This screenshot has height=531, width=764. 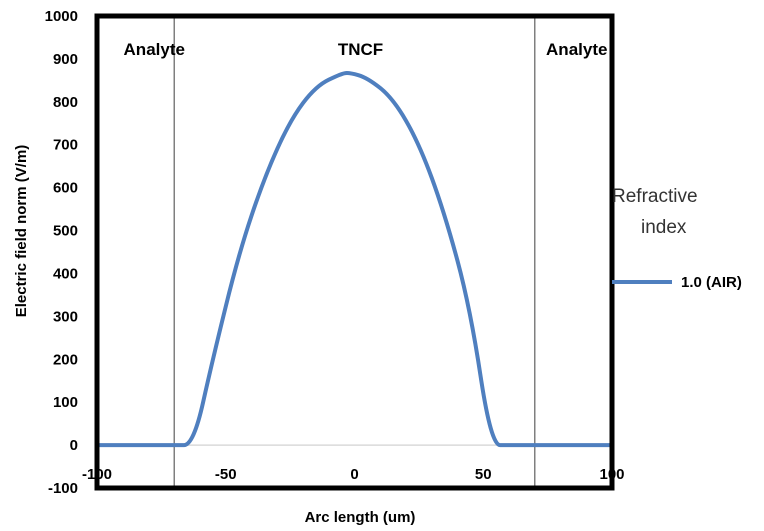 What do you see at coordinates (655, 212) in the screenshot?
I see `legend-title: Refractive index` at bounding box center [655, 212].